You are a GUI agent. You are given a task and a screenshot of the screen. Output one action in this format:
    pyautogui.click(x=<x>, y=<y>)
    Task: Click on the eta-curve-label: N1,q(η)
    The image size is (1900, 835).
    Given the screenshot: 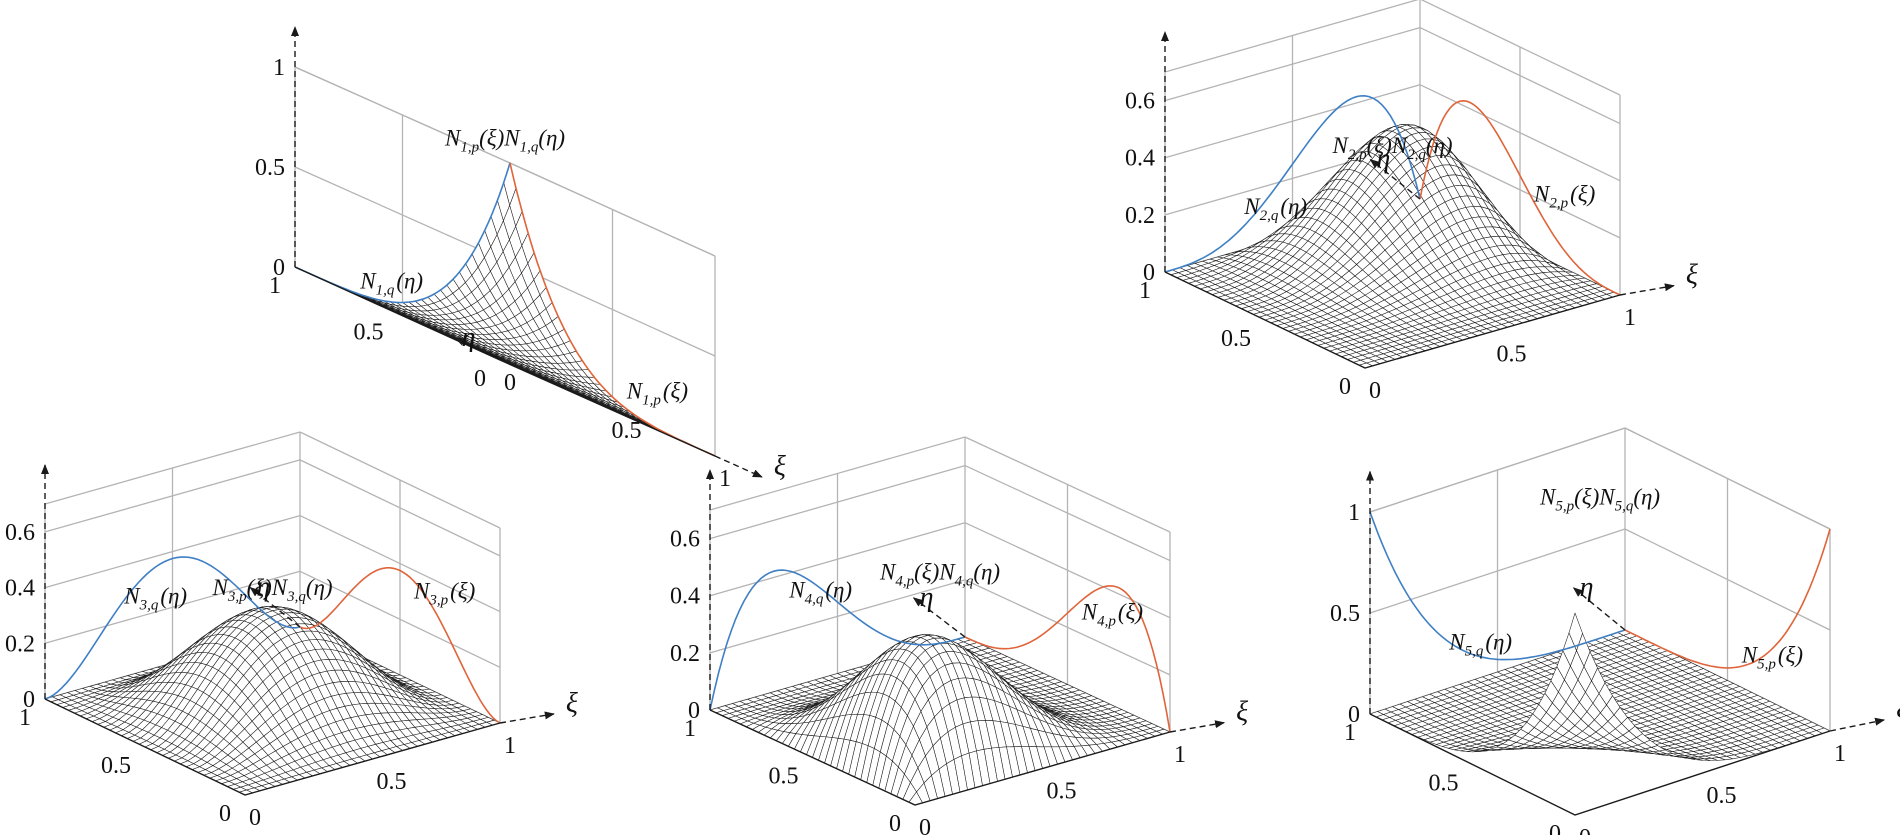 What is the action you would take?
    pyautogui.click(x=391, y=283)
    